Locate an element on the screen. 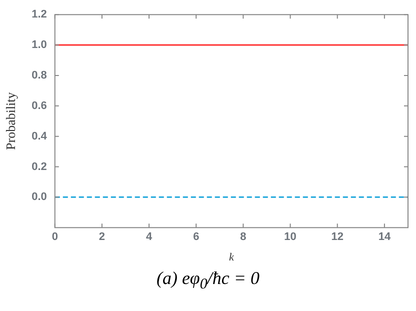 The image size is (416, 311). y-tick-label: 1.2 is located at coordinates (39, 14).